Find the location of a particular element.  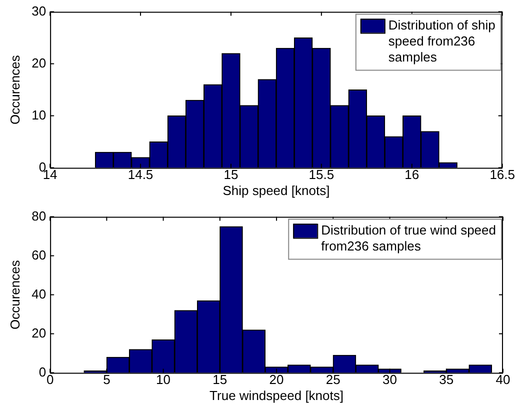

x-tick-label: 35 is located at coordinates (446, 380).